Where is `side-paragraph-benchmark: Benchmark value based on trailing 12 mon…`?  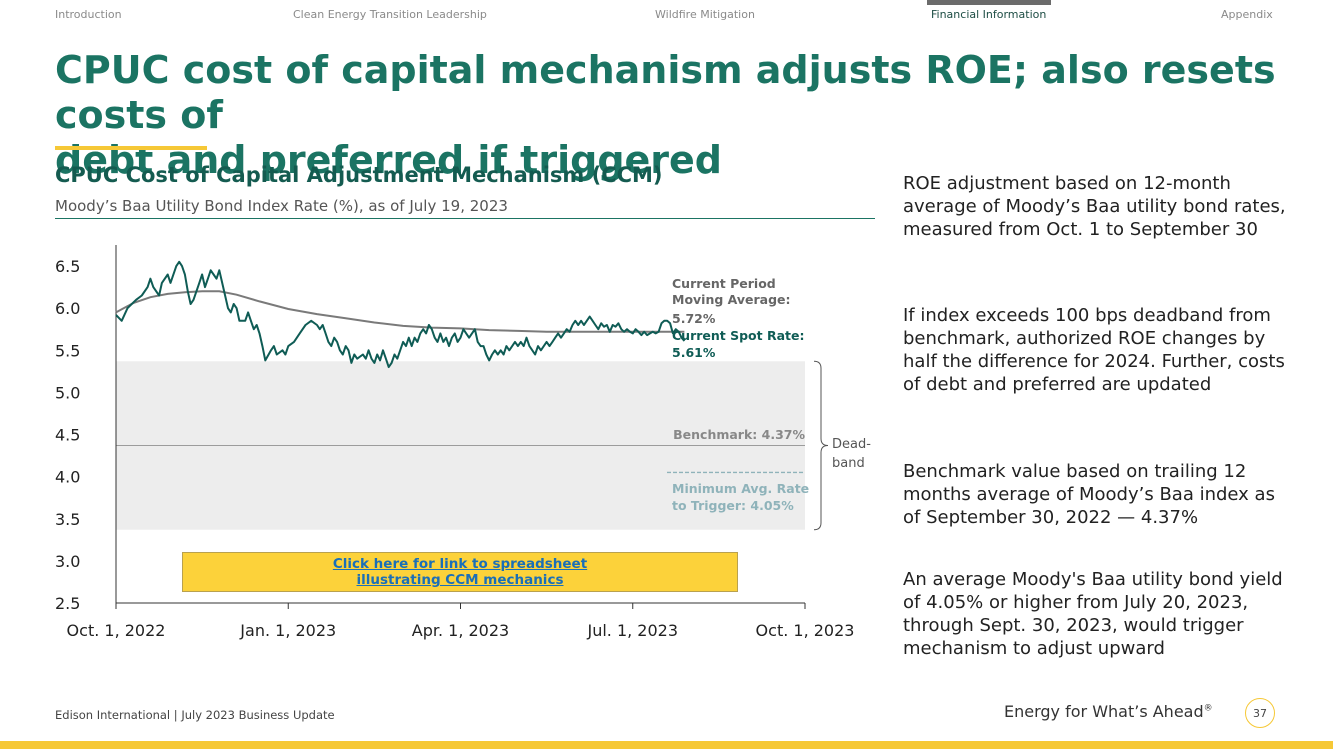
side-paragraph-benchmark: Benchmark value based on trailing 12 mon… is located at coordinates (1089, 494).